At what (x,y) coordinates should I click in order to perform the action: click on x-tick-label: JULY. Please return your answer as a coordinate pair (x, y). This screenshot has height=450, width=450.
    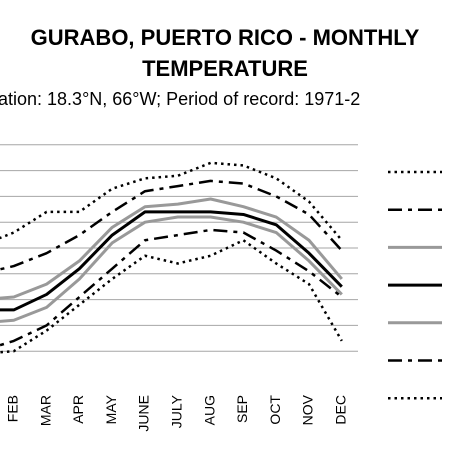
    Looking at the image, I should click on (177, 411).